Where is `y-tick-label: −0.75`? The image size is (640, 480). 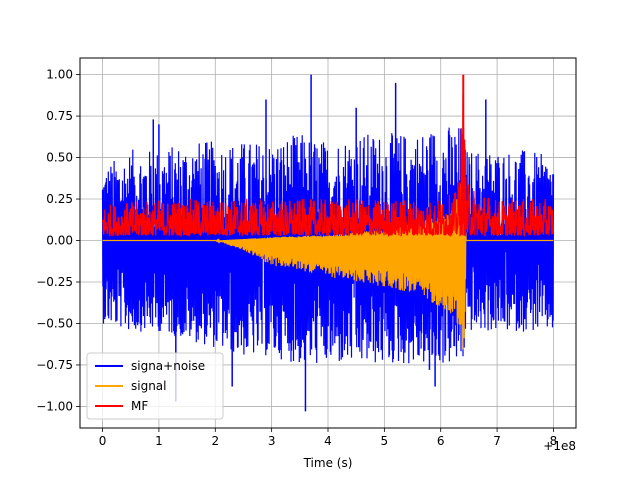
y-tick-label: −0.75 is located at coordinates (54, 365).